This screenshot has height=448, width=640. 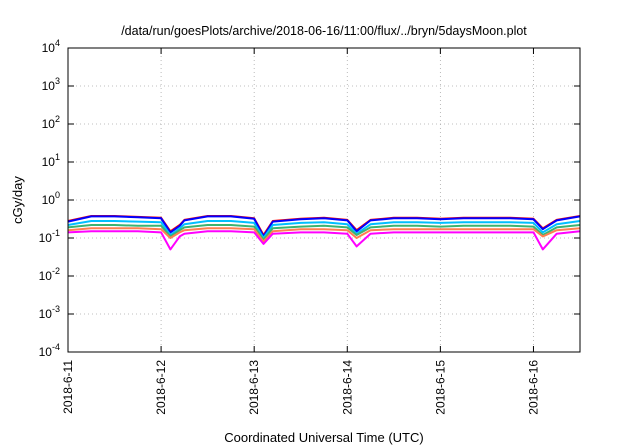 What do you see at coordinates (533, 387) in the screenshot?
I see `x-tick-label: 2018-6-16` at bounding box center [533, 387].